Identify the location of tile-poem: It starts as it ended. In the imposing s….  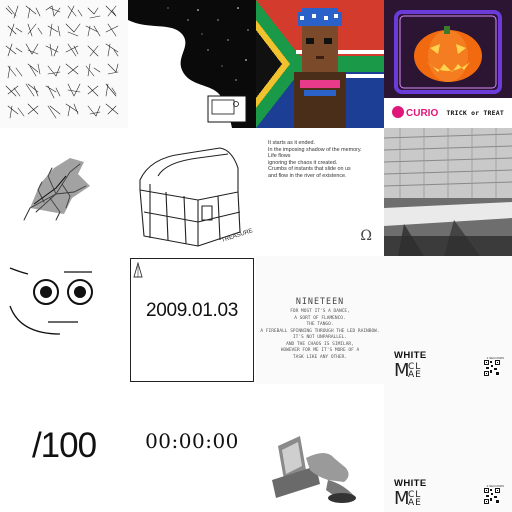
(320, 192).